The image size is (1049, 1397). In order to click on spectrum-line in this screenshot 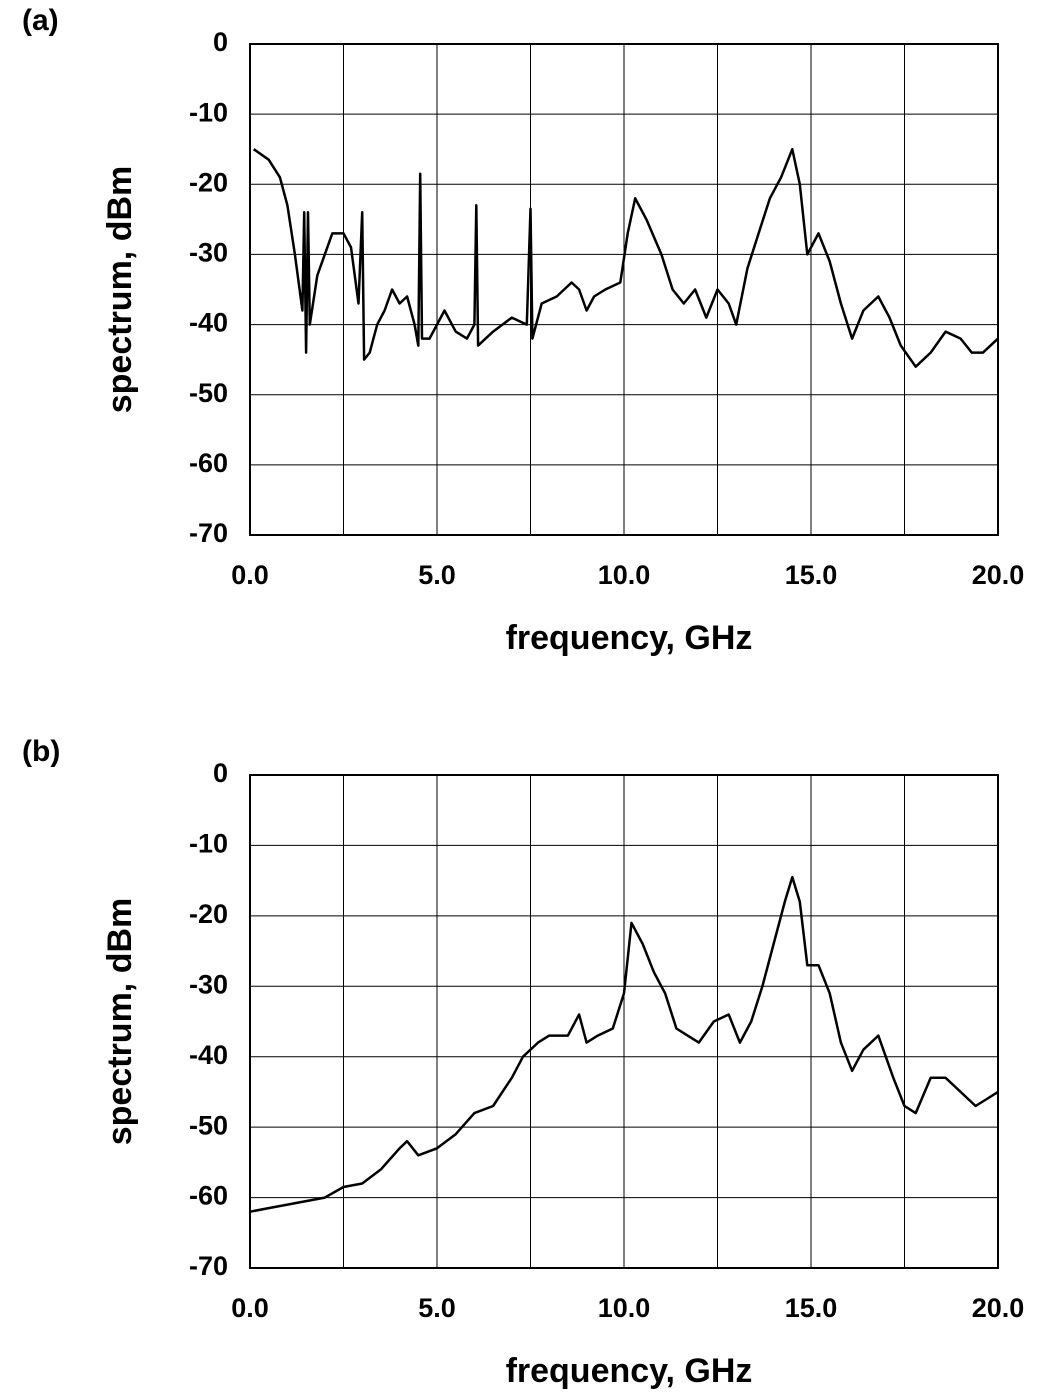, I will do `click(625, 257)`.